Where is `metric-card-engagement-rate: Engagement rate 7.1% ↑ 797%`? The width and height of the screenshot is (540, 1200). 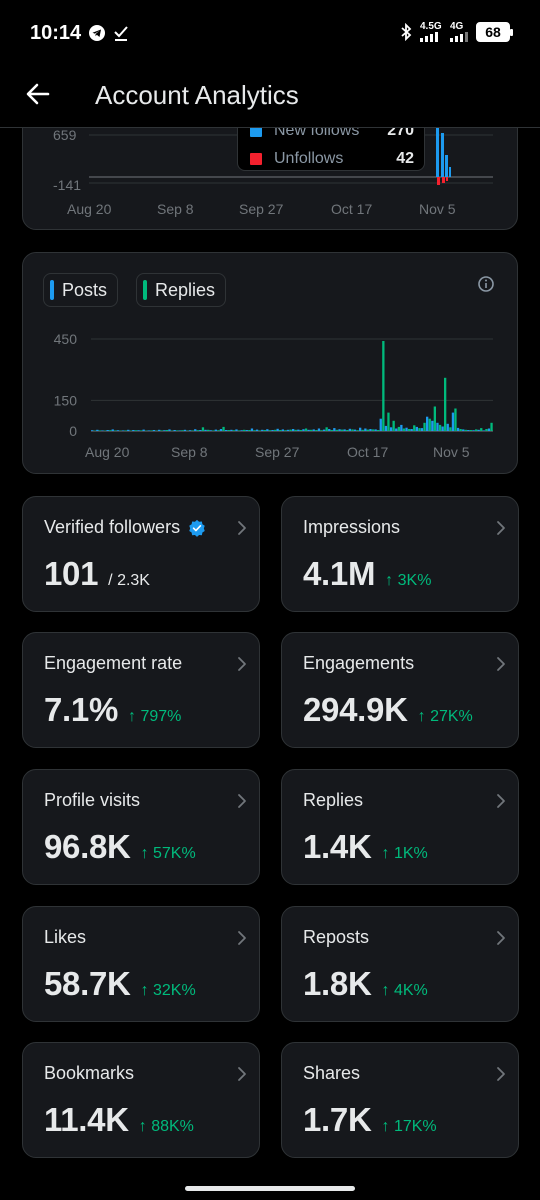
metric-card-engagement-rate: Engagement rate 7.1% ↑ 797% is located at coordinates (141, 690).